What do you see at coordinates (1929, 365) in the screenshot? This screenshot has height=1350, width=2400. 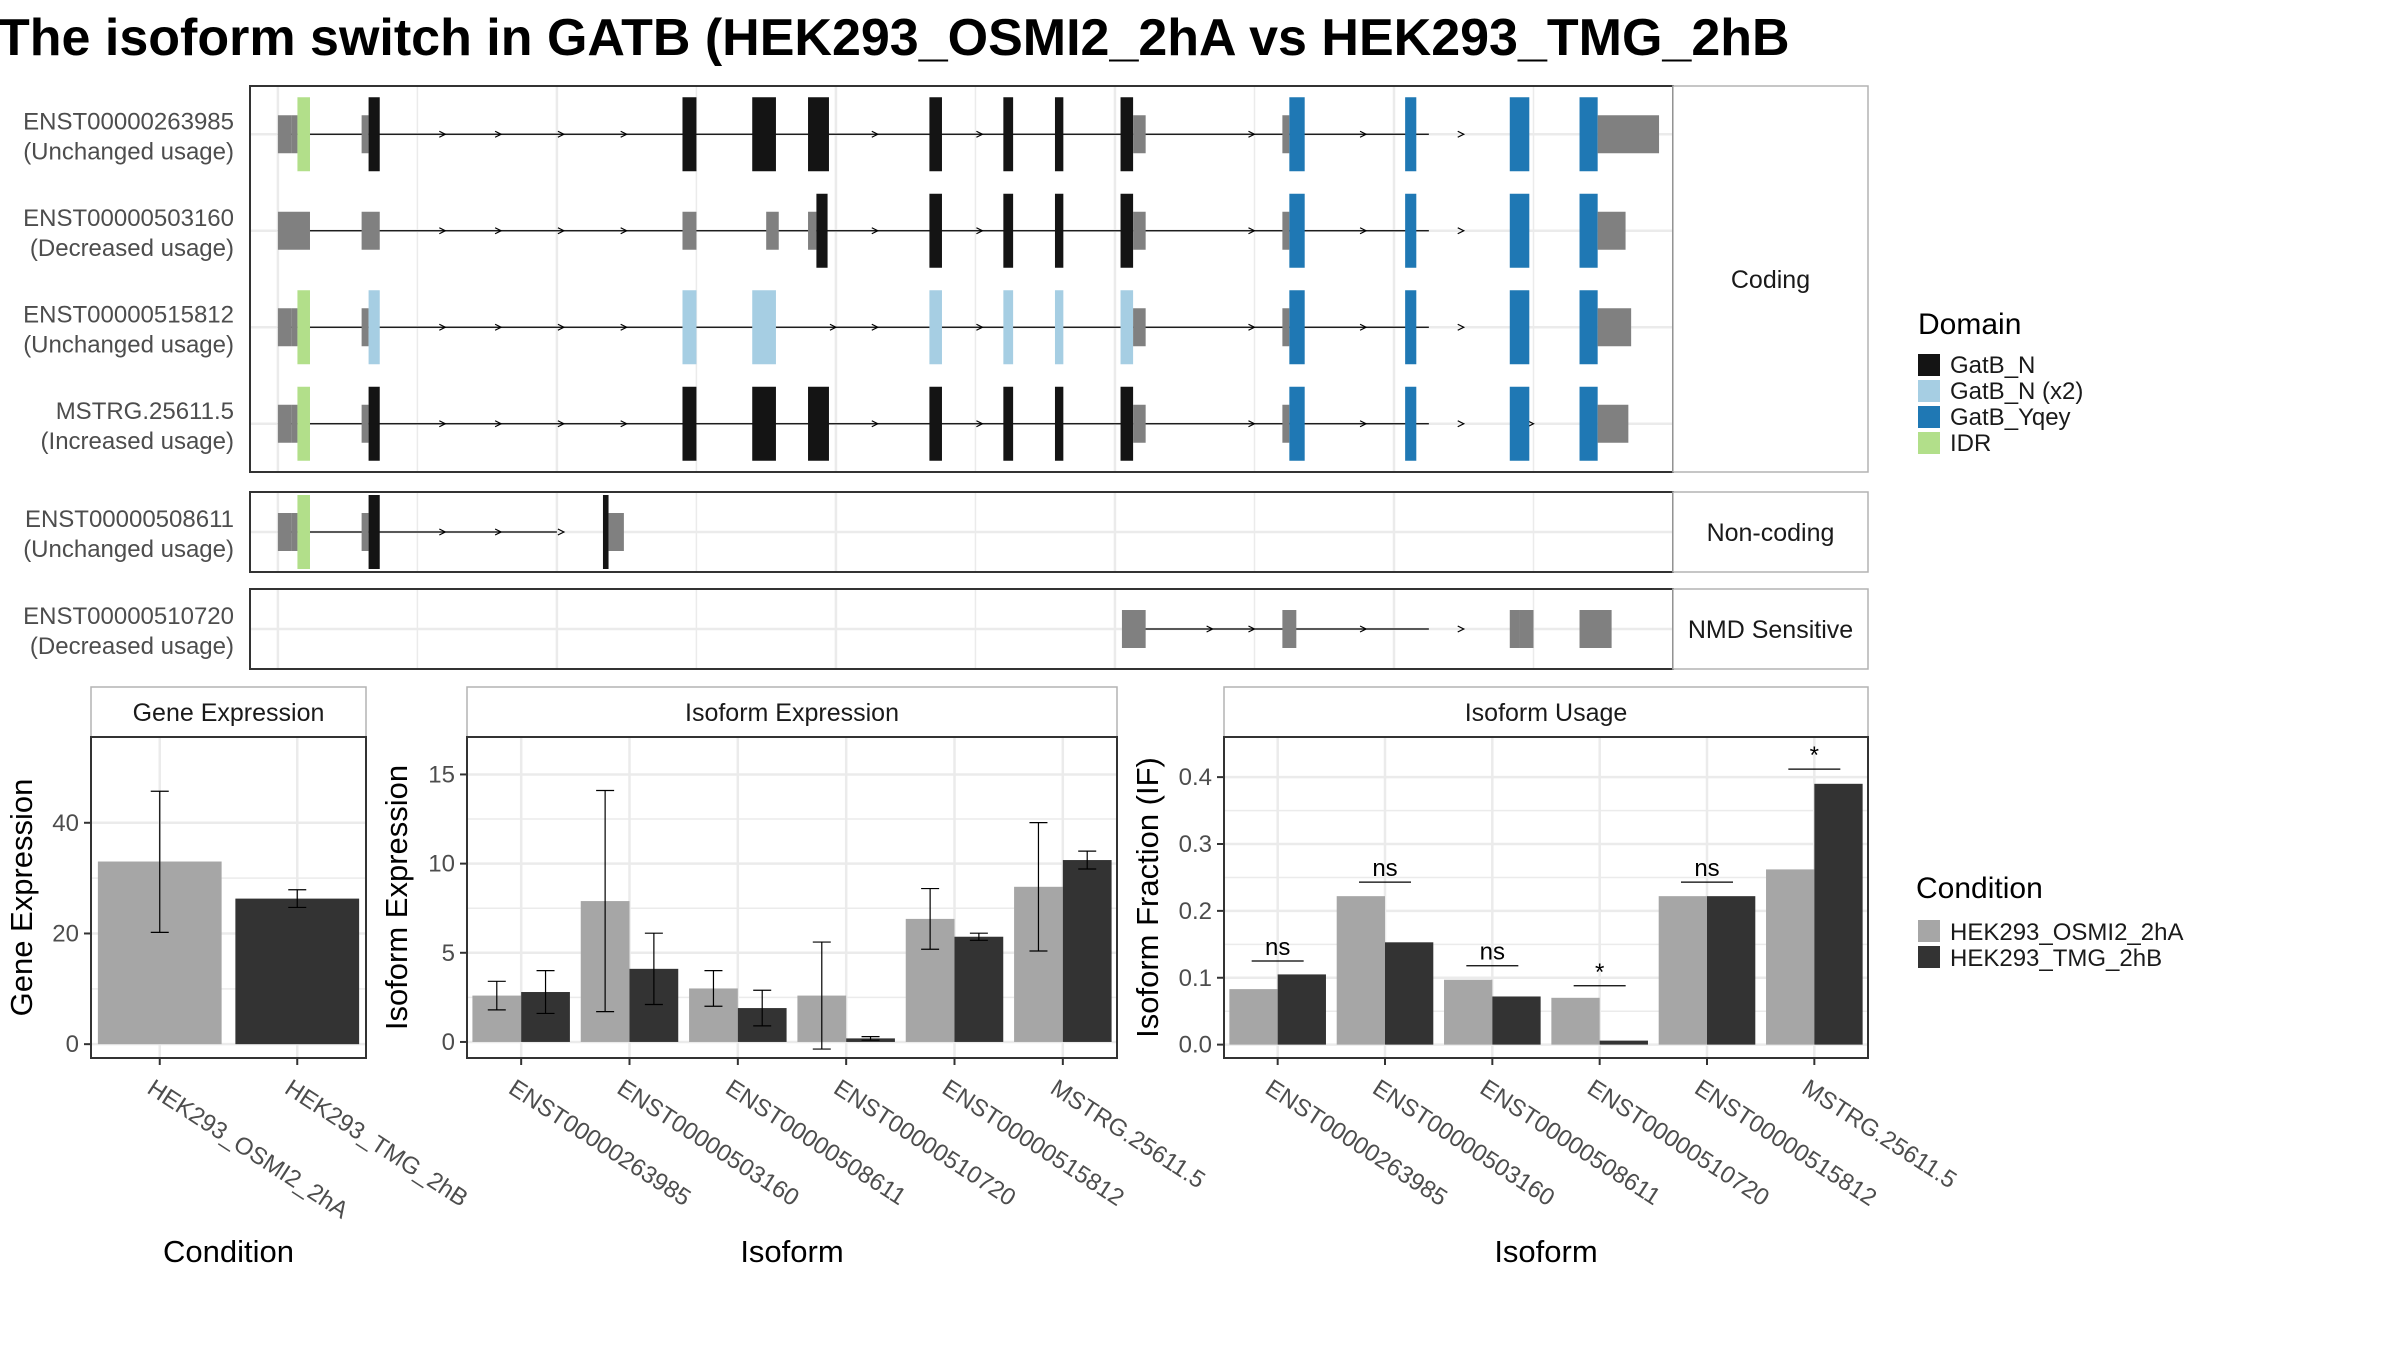 I see `domain-legend-key-gatb-n` at bounding box center [1929, 365].